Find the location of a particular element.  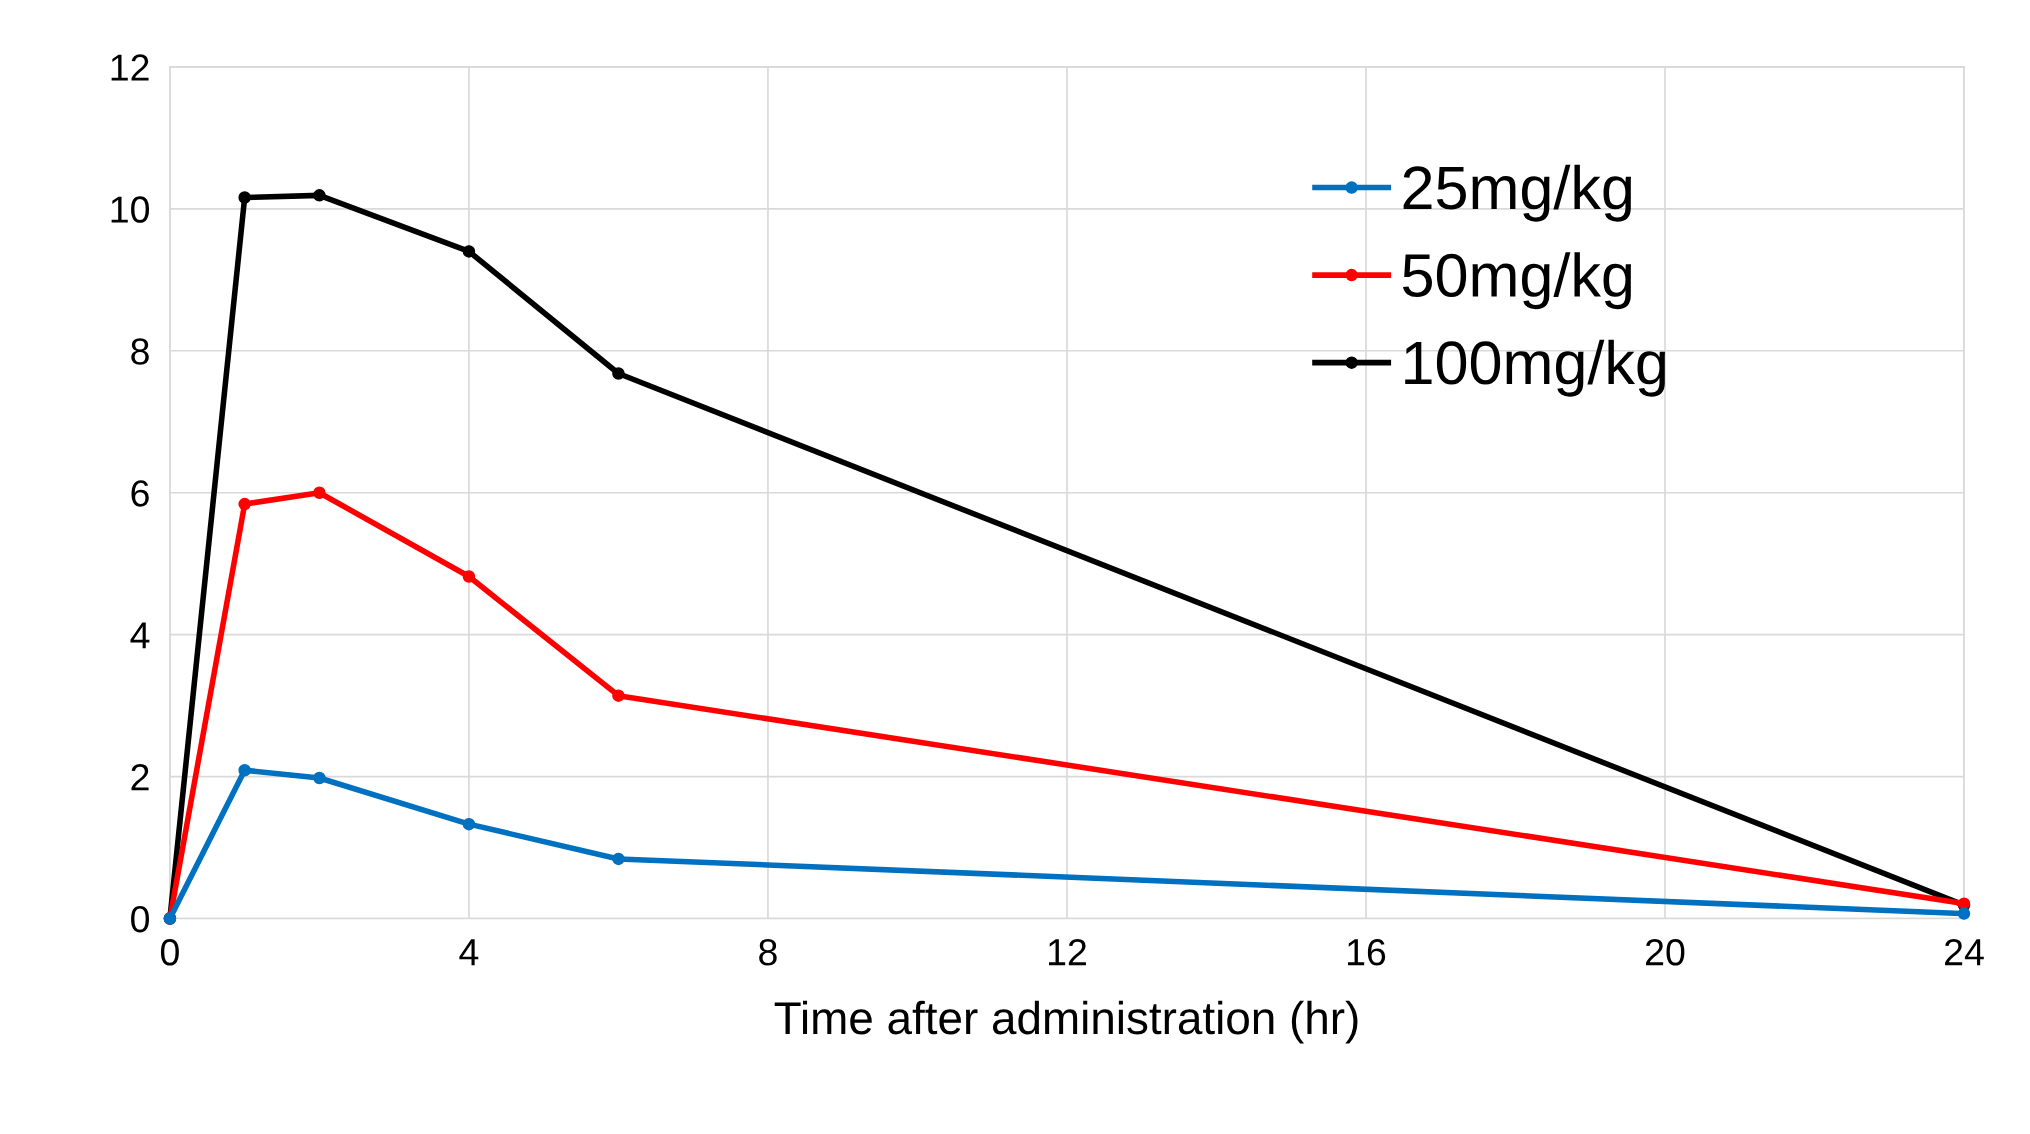

x-tick-label: 8 is located at coordinates (768, 952).